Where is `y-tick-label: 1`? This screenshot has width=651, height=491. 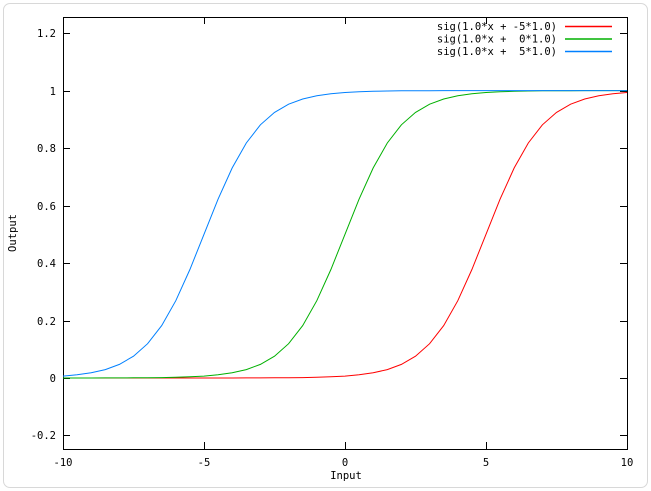
y-tick-label: 1 is located at coordinates (53, 92).